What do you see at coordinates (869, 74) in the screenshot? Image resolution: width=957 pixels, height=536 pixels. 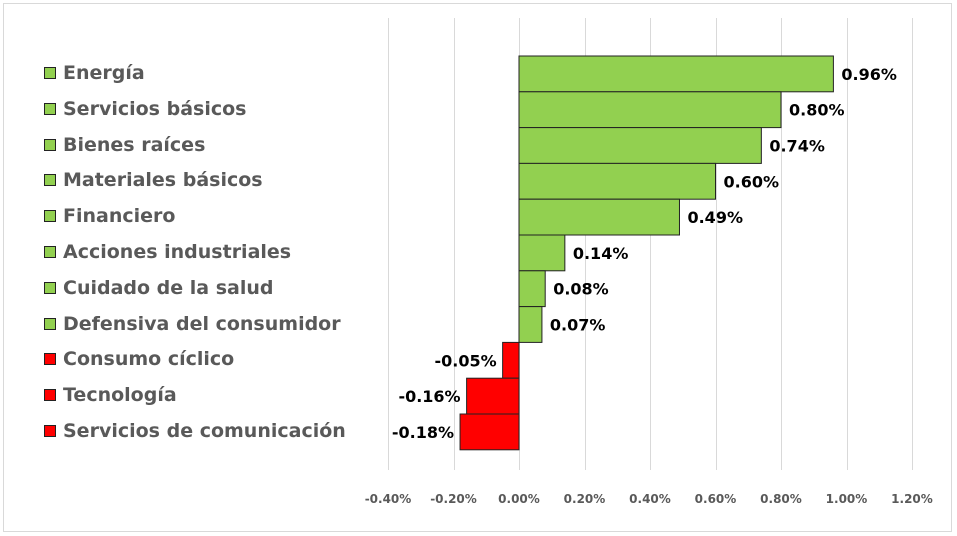 I see `data-label: 0.96%` at bounding box center [869, 74].